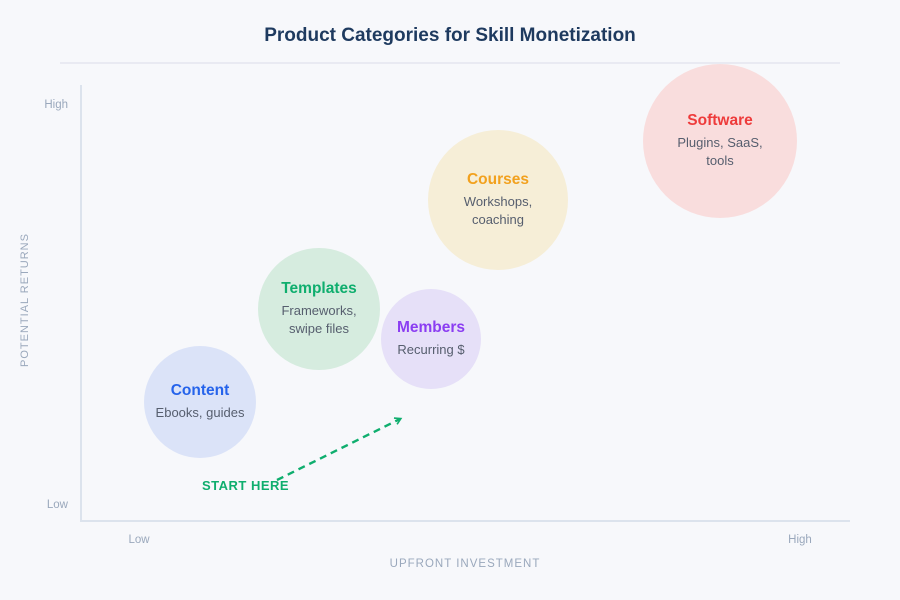 This screenshot has width=900, height=600. What do you see at coordinates (498, 180) in the screenshot?
I see `bubble-label: Courses` at bounding box center [498, 180].